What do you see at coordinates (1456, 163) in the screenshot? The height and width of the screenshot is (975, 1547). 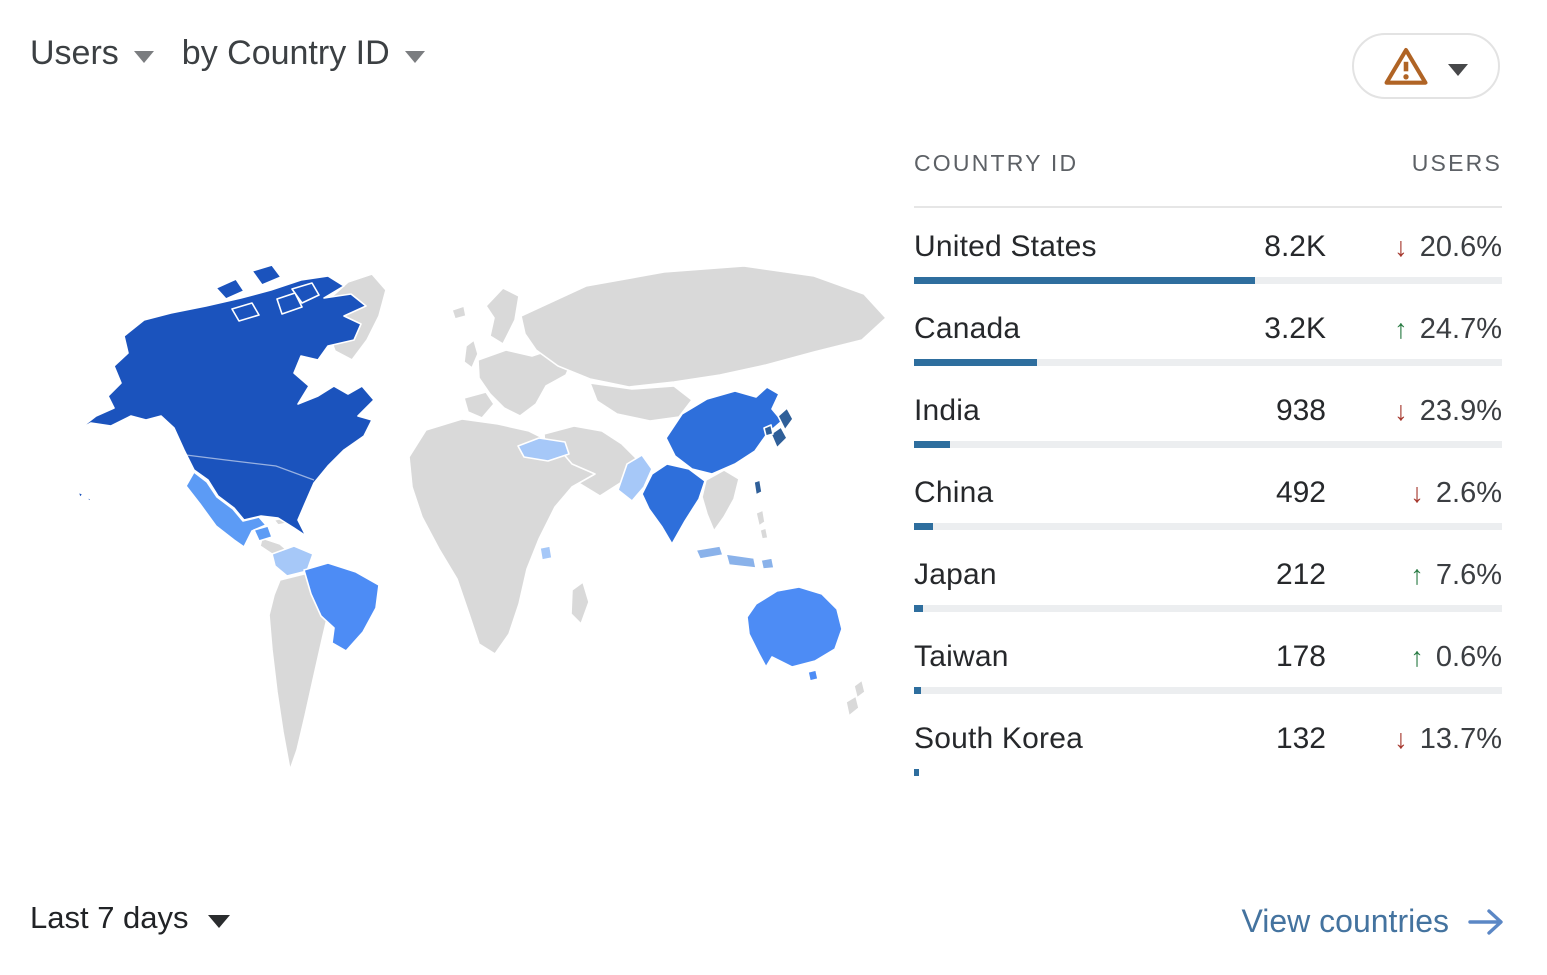 I see `column-users: USERS` at bounding box center [1456, 163].